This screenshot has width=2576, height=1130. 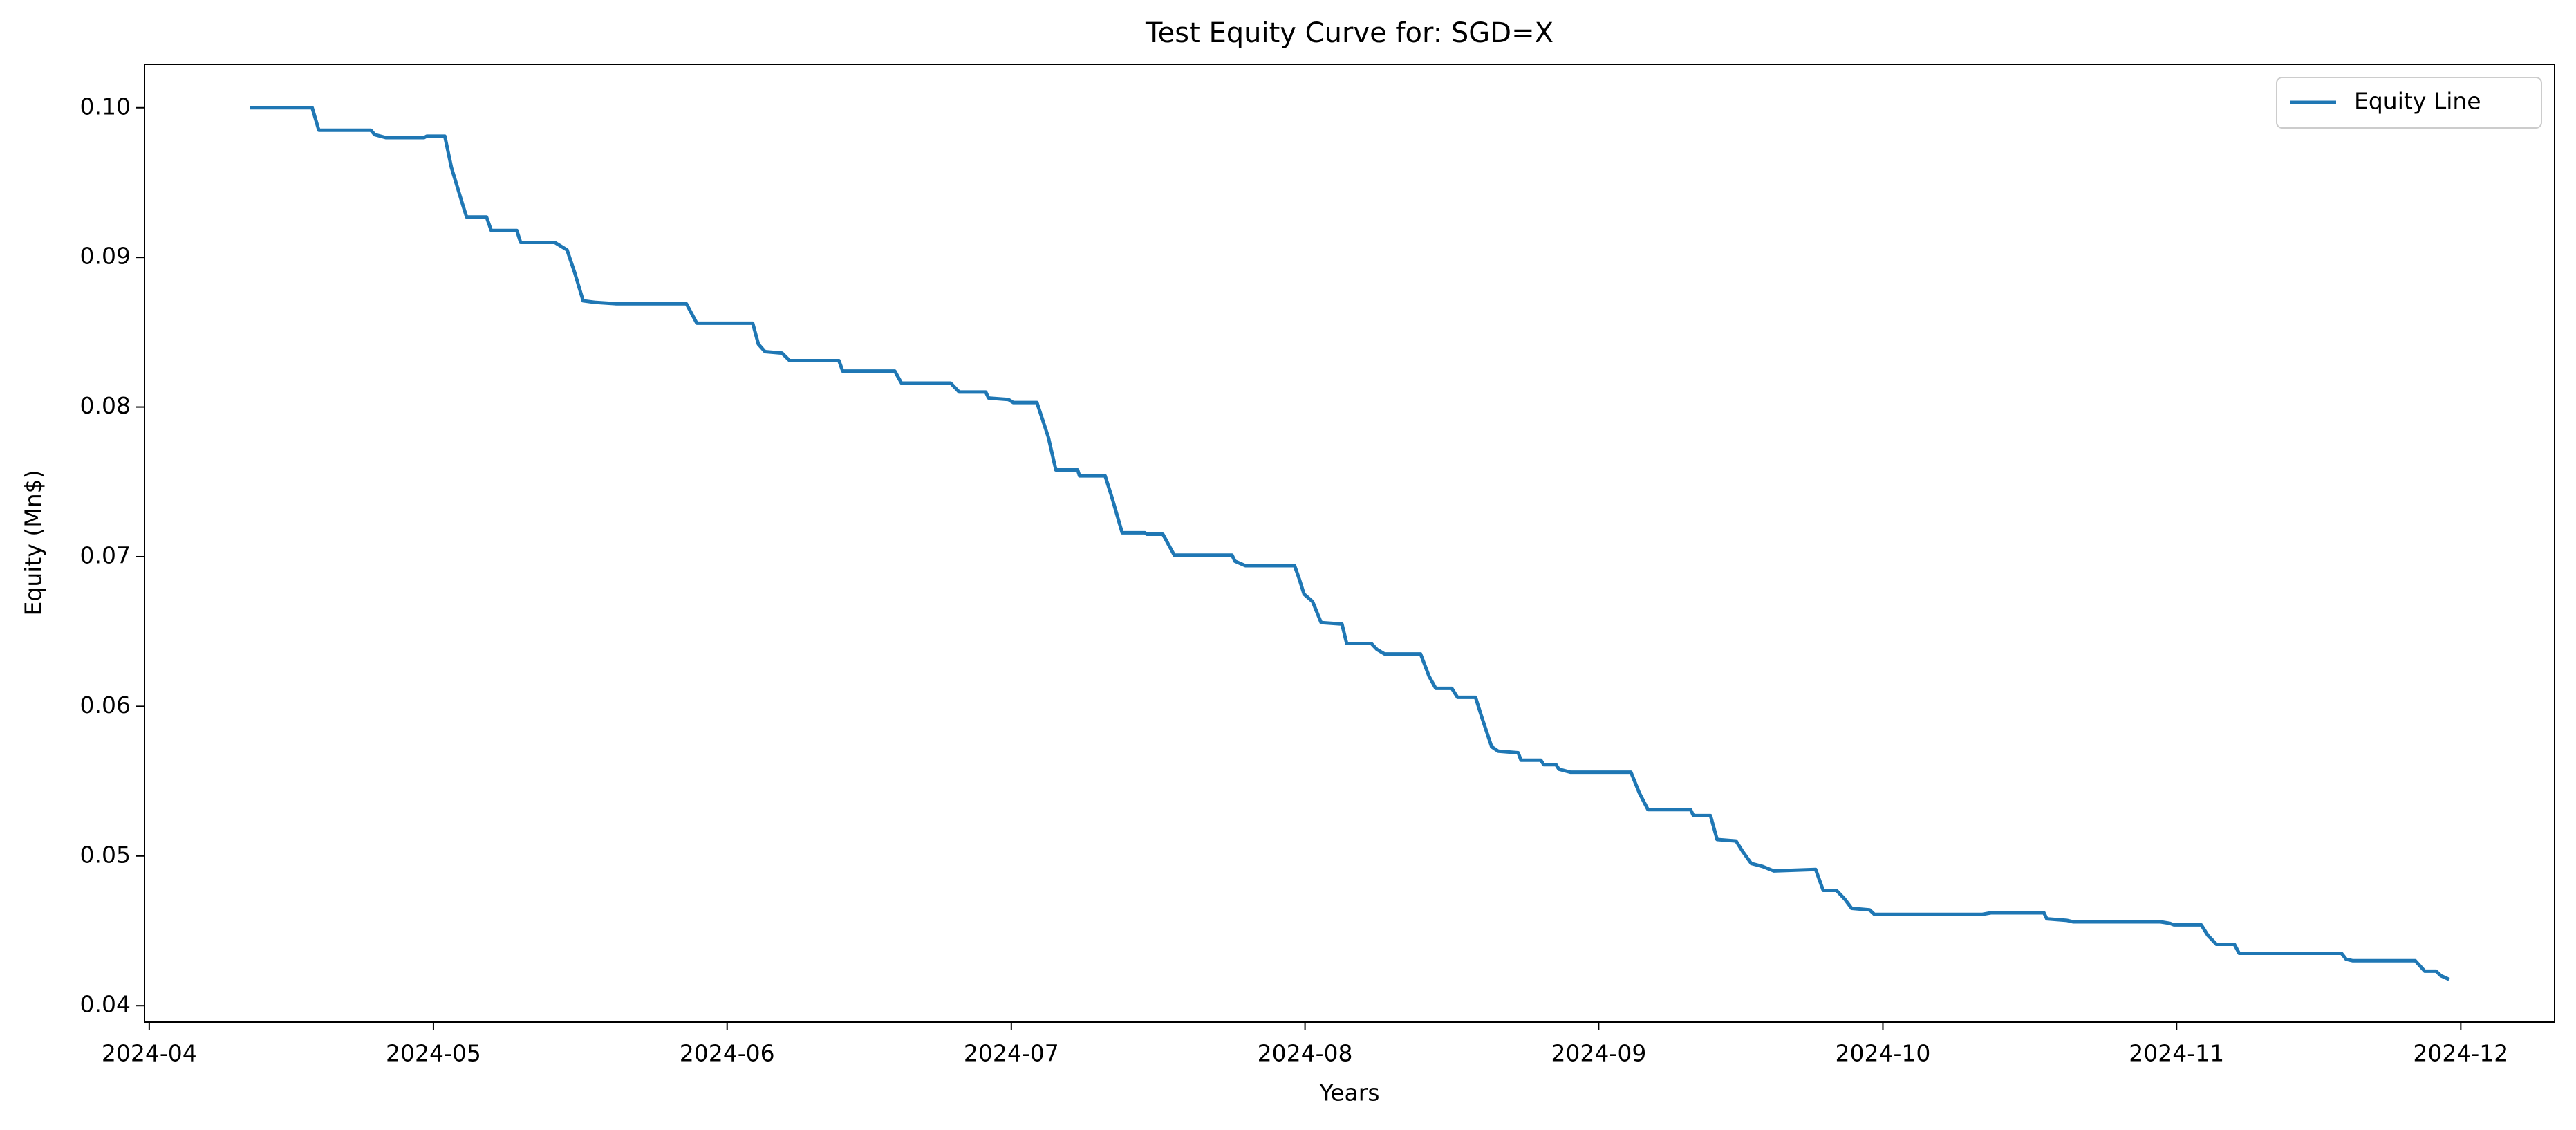 I want to click on x-tick-label: 2024-07, so click(x=1011, y=1053).